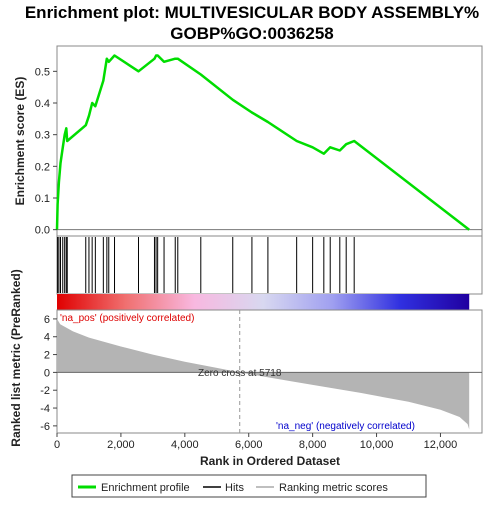 Image resolution: width=500 pixels, height=505 pixels. Describe the element at coordinates (185, 445) in the screenshot. I see `x-tick-label-2: 4,000` at that location.